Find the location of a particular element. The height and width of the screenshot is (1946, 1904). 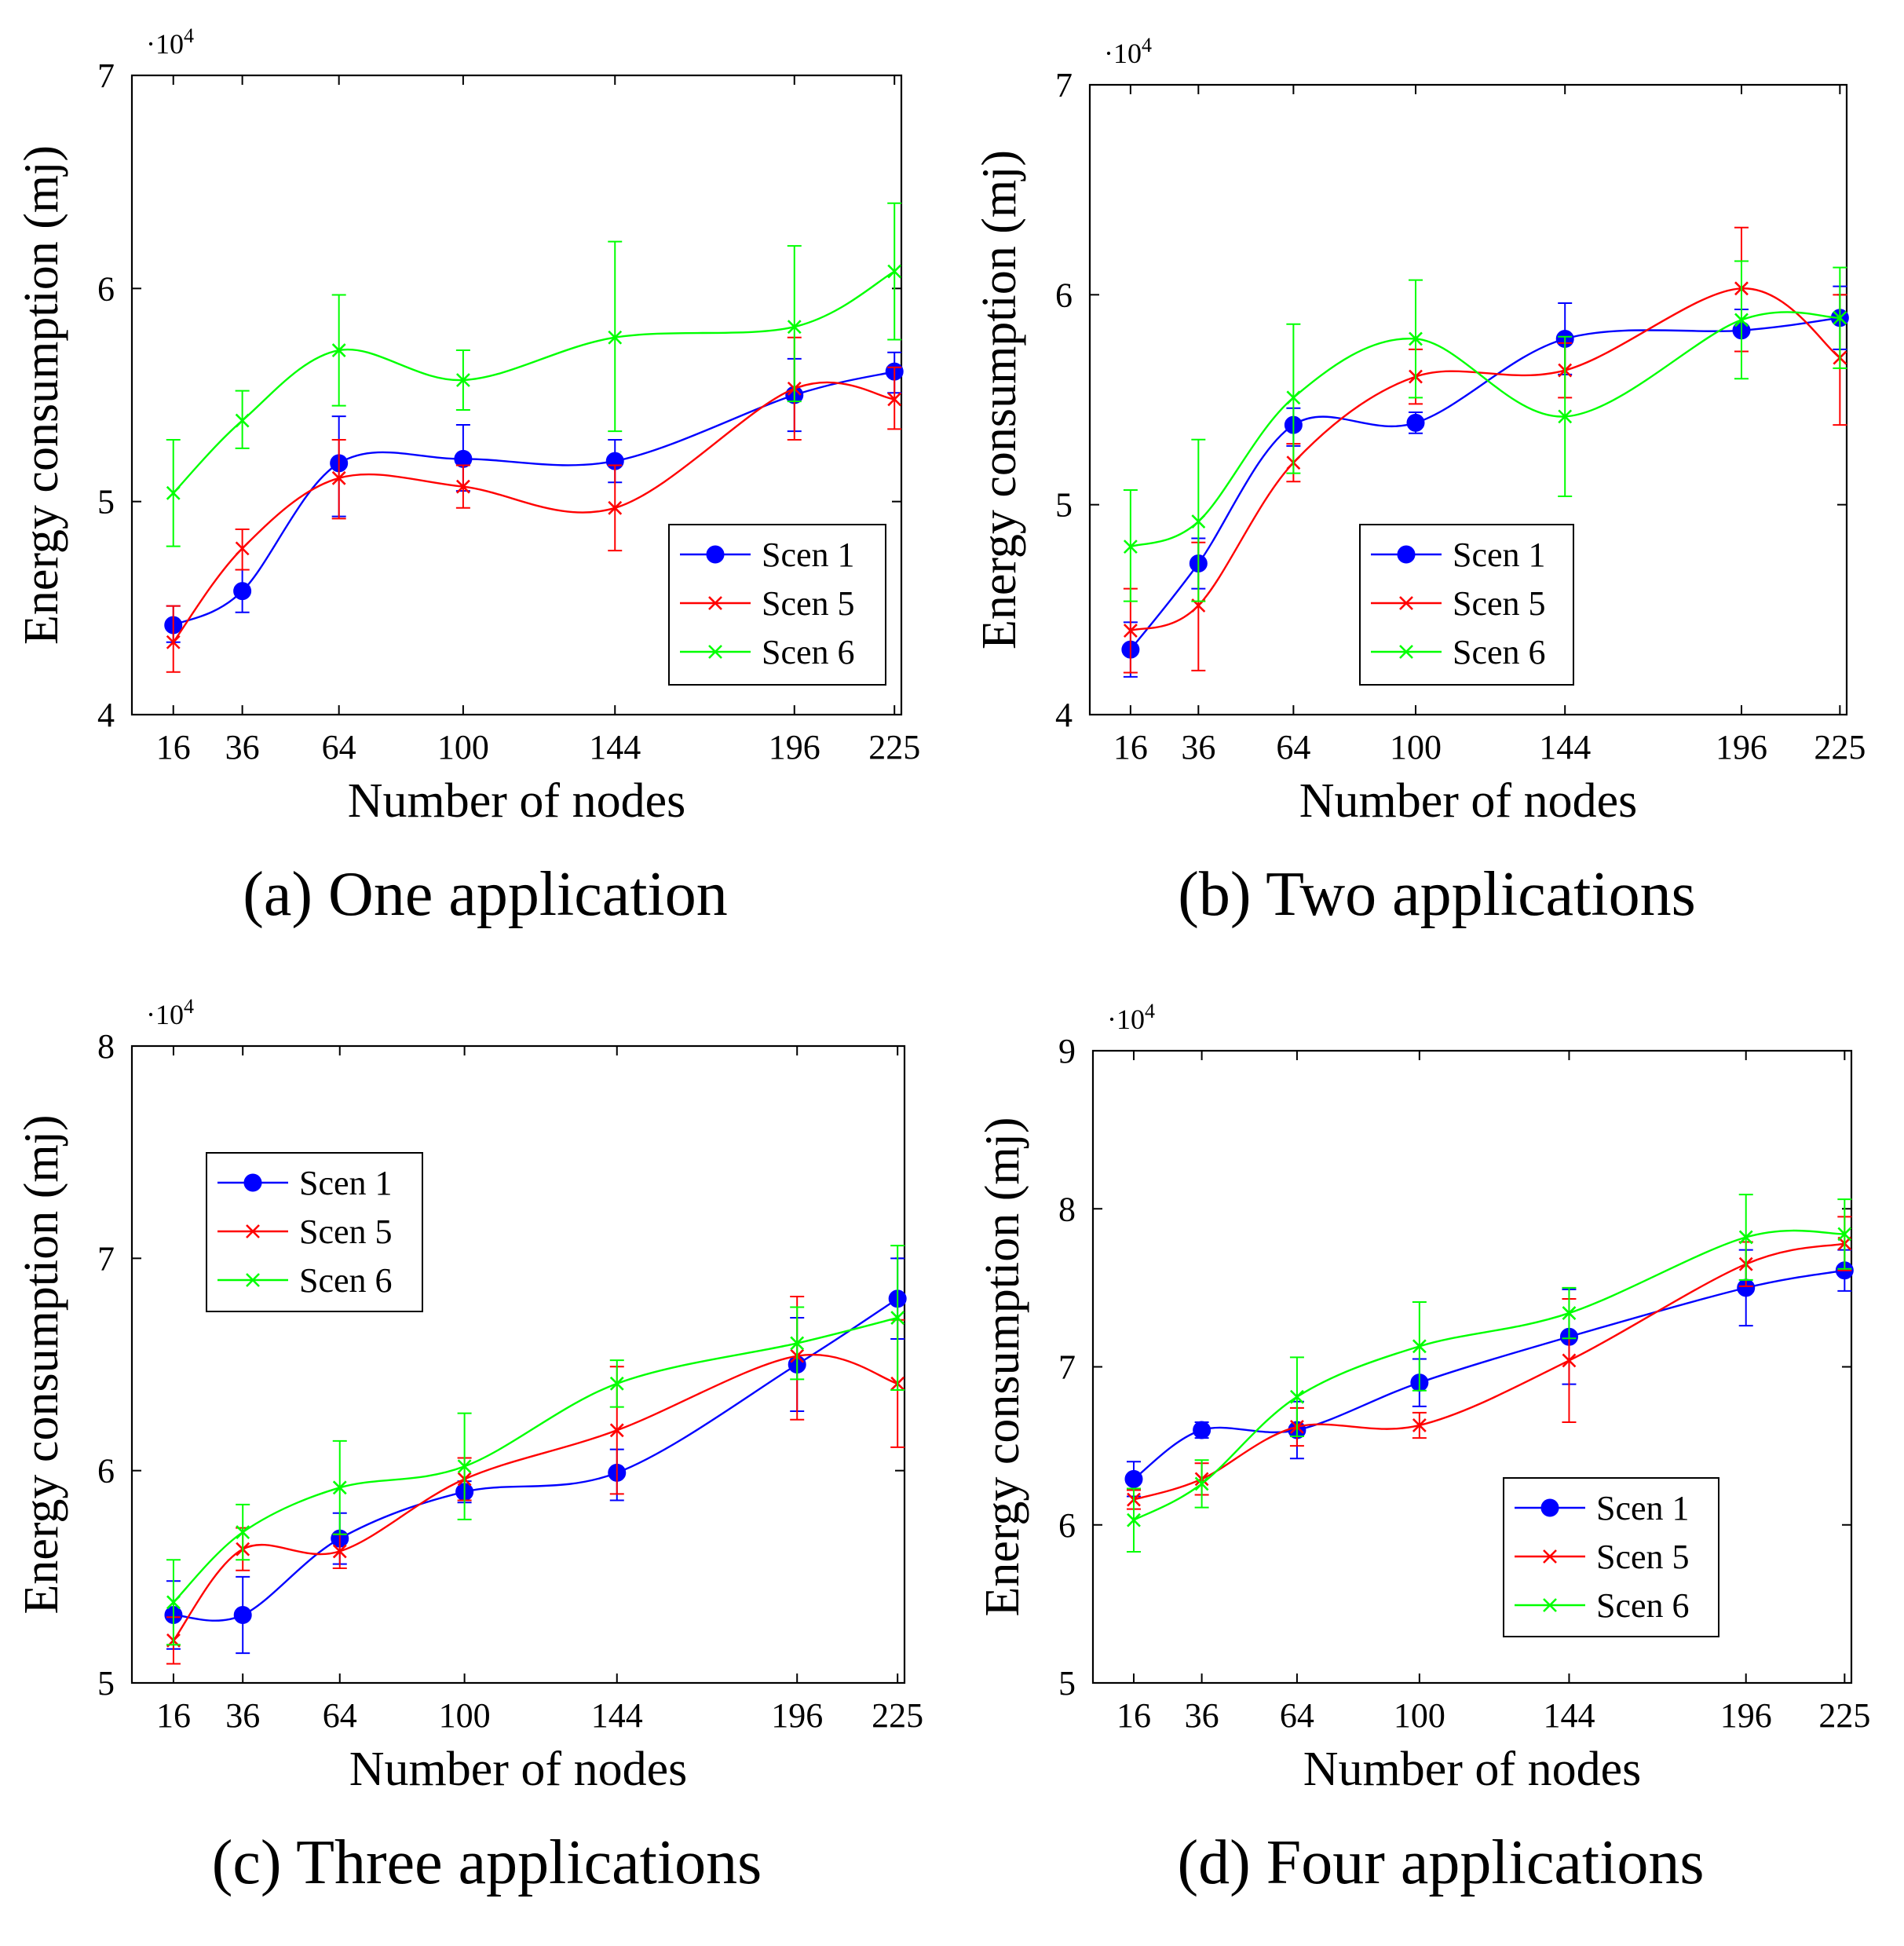

panel-caption: (a) One application is located at coordinates (485, 895).